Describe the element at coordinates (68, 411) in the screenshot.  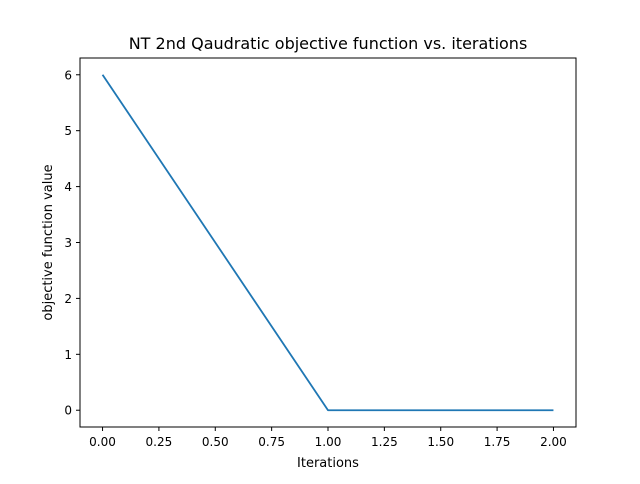
I see `y-tick-label: 0` at that location.